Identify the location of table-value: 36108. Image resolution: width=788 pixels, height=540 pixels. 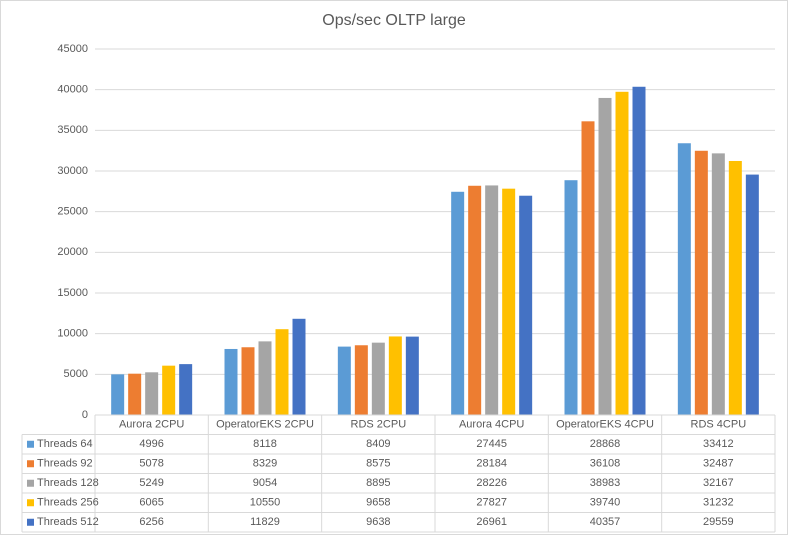
(605, 464).